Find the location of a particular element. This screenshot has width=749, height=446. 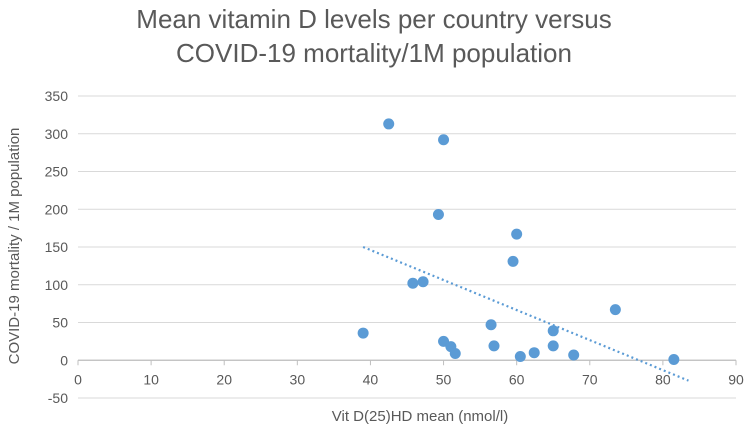

x-tick-label: 90 is located at coordinates (736, 379).